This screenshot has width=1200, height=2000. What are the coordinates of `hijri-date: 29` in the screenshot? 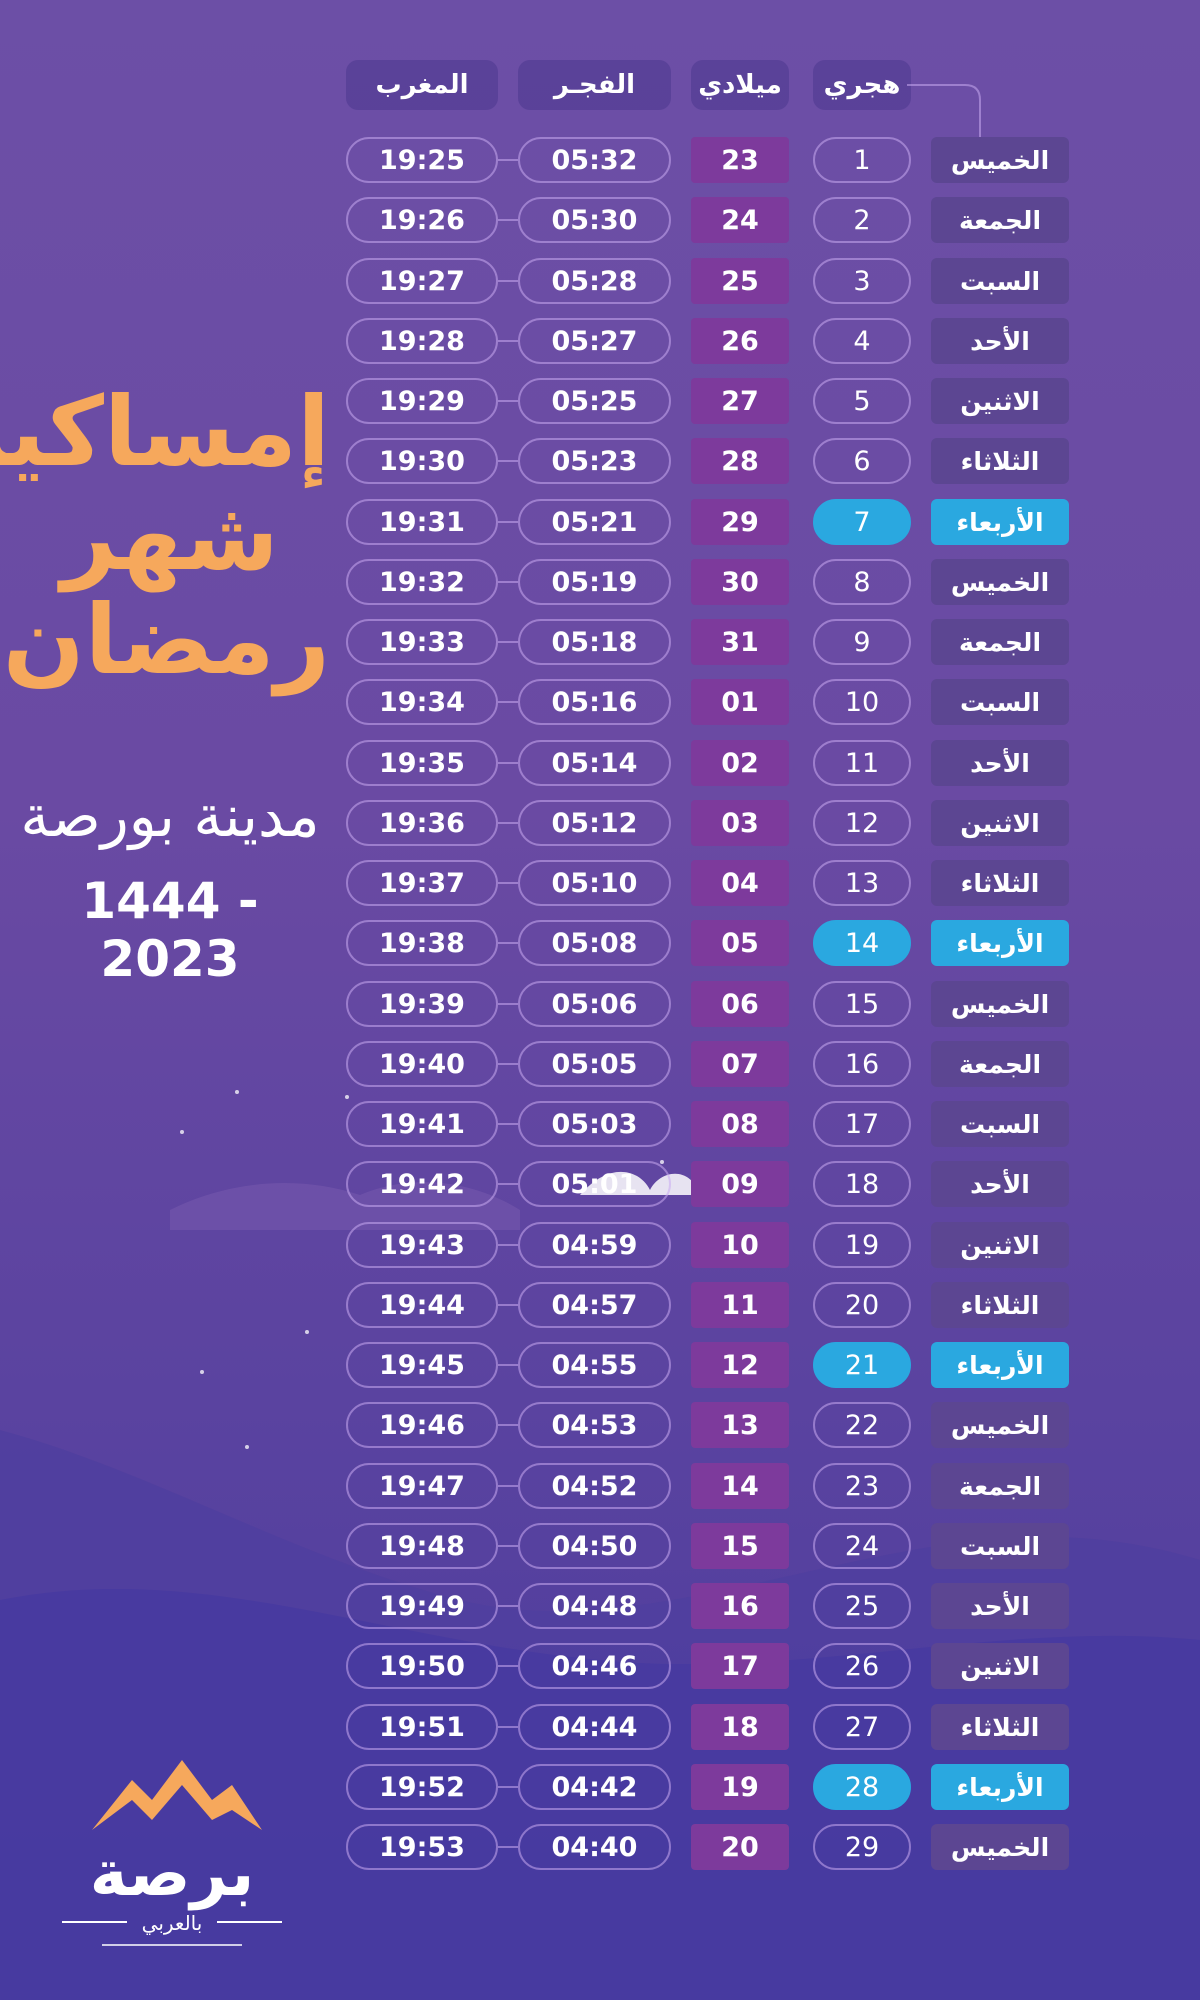 It's located at (862, 1847).